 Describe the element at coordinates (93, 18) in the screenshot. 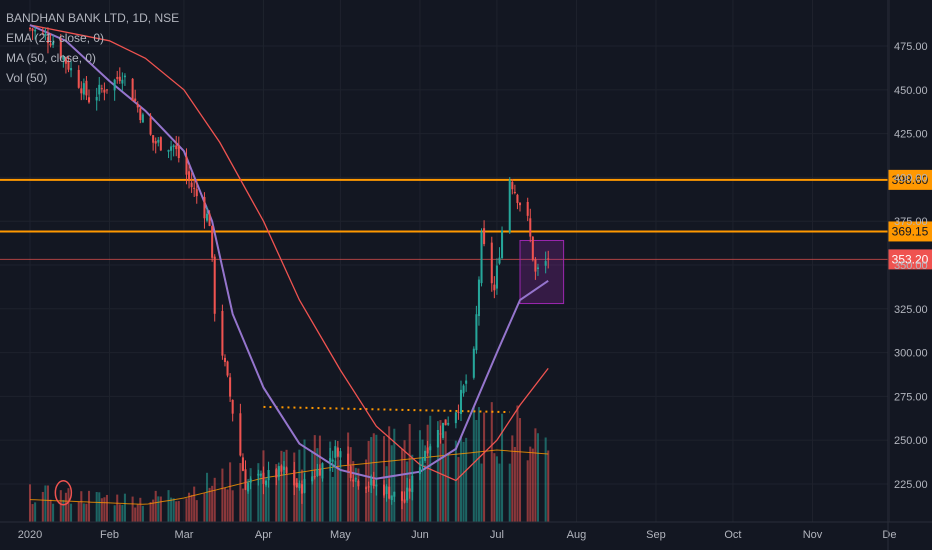

I see `symbol-title: BANDHAN BANK LTD, 1D, NSE` at that location.